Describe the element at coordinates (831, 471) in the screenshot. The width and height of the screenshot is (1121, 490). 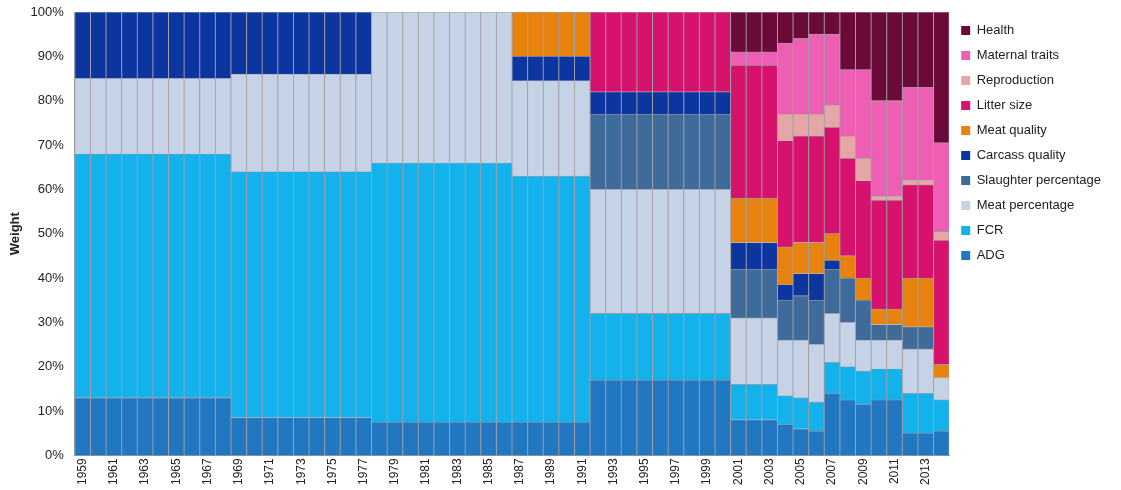
I see `x-tick-label: 2007` at that location.